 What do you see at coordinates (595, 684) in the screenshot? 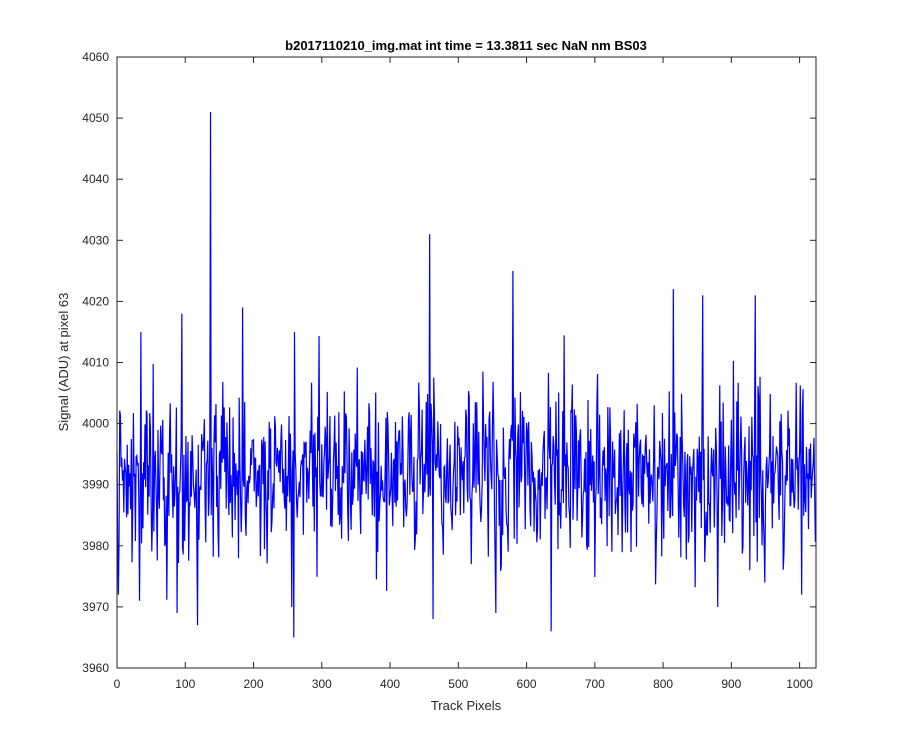
I see `x-tick-label: 700` at bounding box center [595, 684].